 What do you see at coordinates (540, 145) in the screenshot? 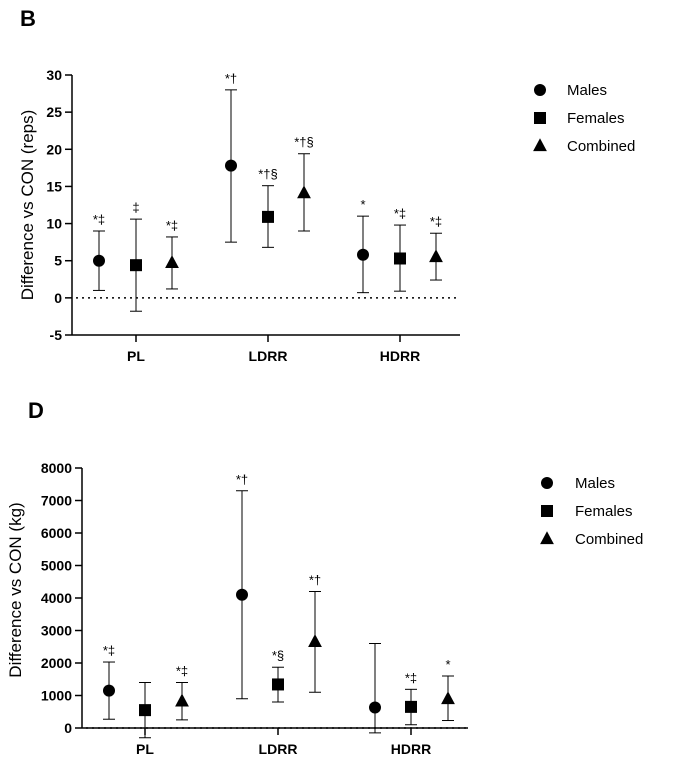
I see `panel-b-legend-marker-combined` at bounding box center [540, 145].